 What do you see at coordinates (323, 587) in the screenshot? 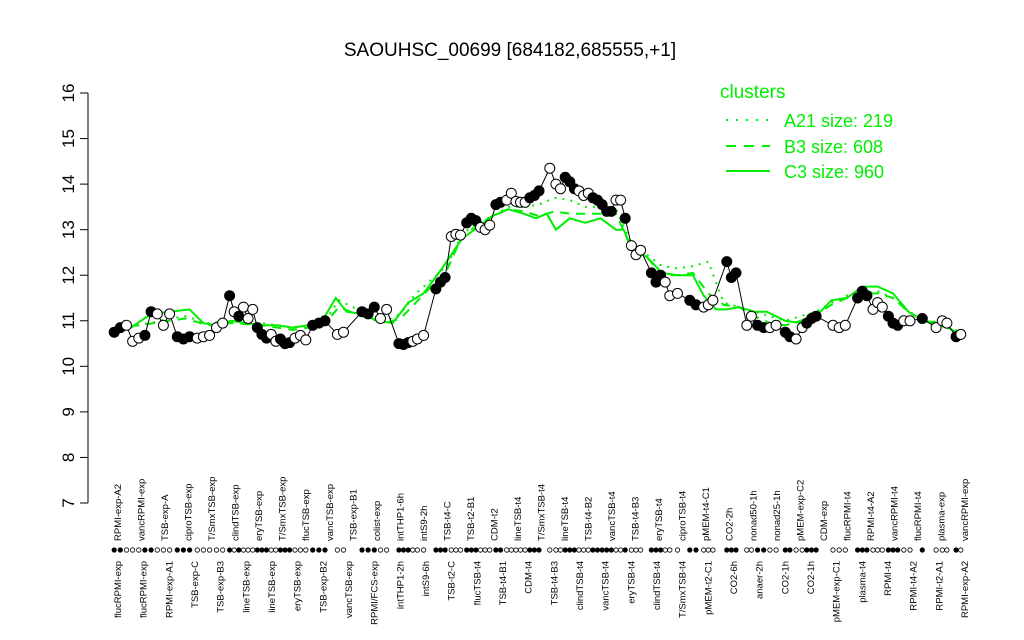
I see `x-label-lower: TSB-exp-B2` at bounding box center [323, 587].